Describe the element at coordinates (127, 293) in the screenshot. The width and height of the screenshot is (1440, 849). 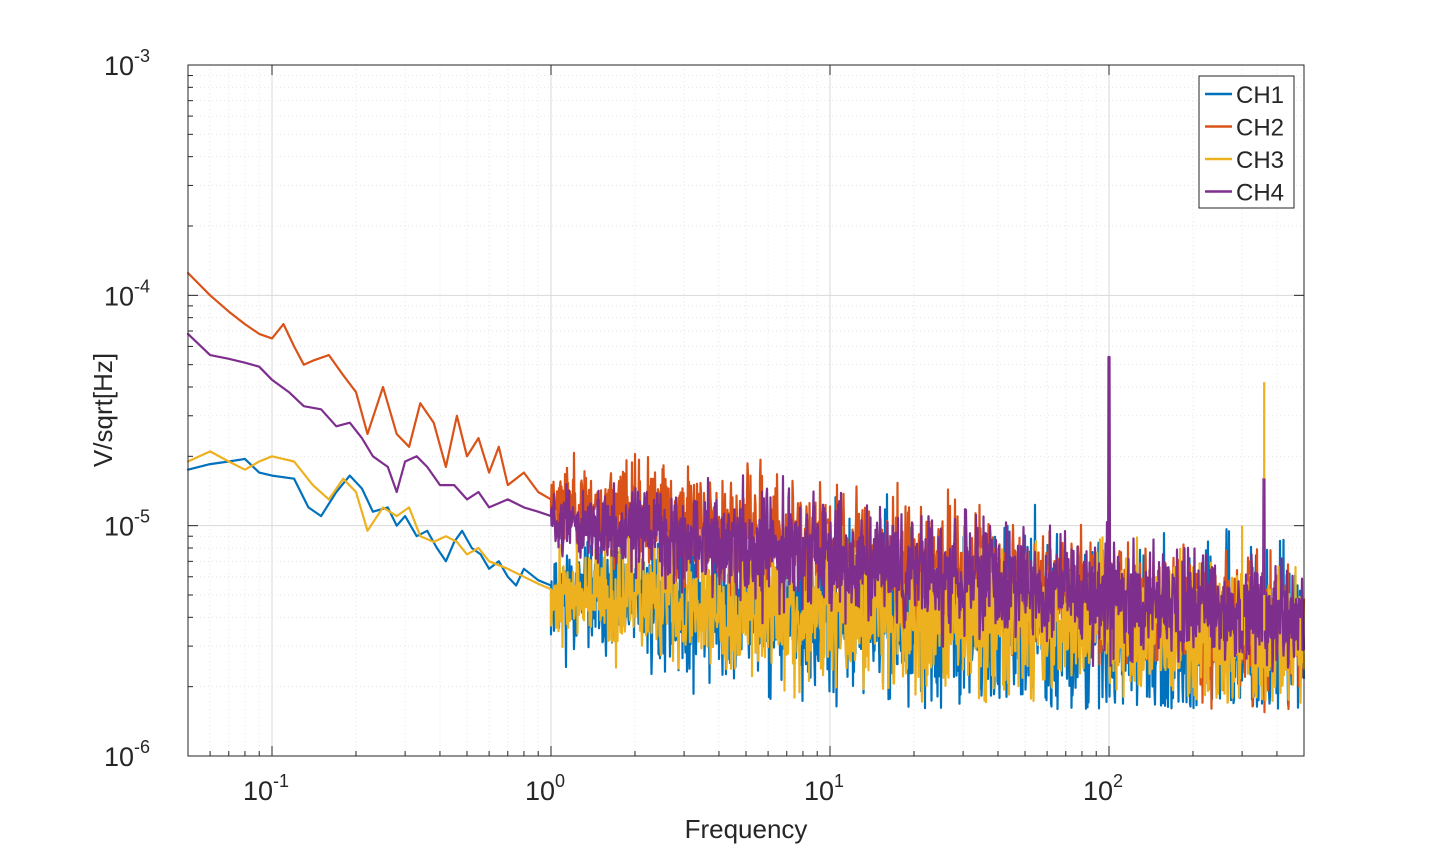
I see `y-tick-label: 10⁻⁴` at that location.